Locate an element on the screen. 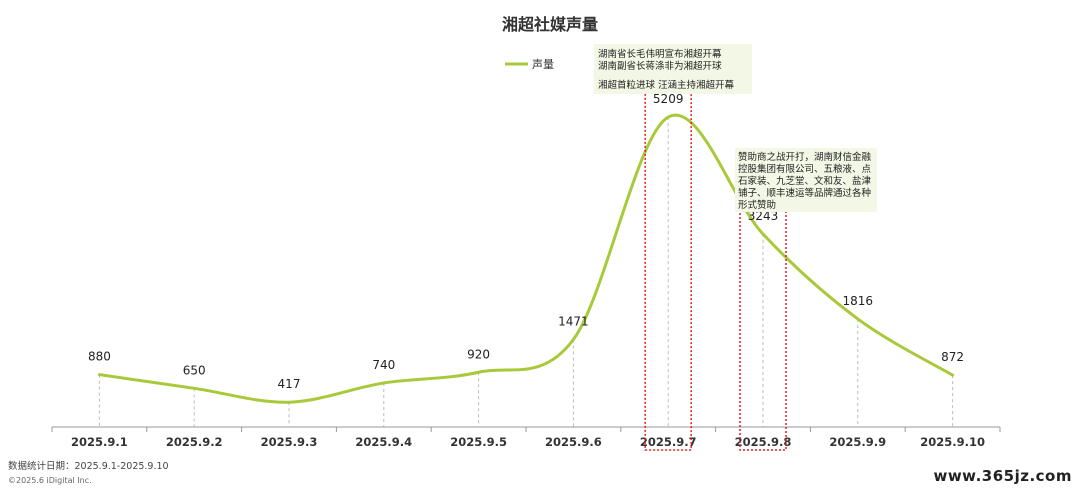  annotation-sponsors-line: 铺子、顺丰速运等品牌通过各种 is located at coordinates (804, 193).